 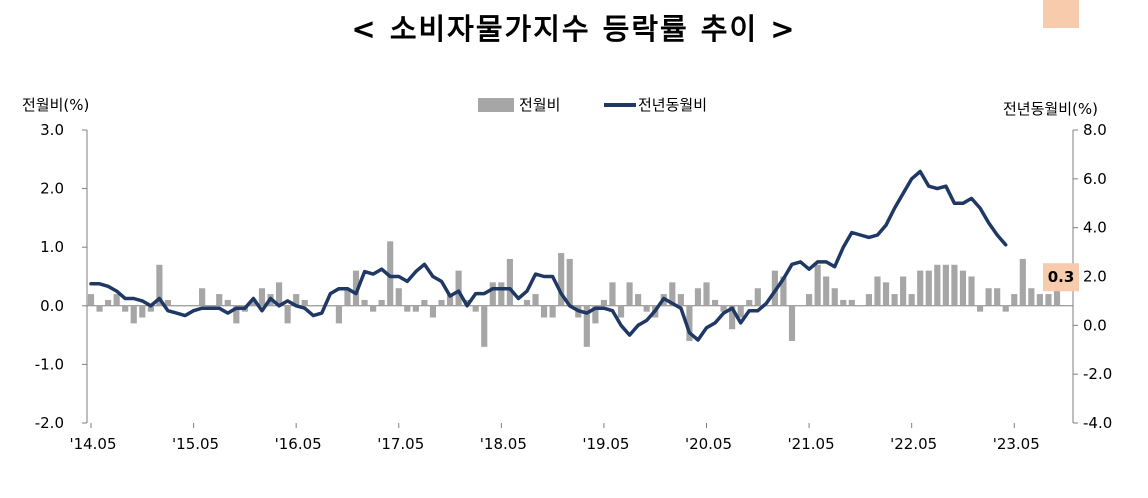 I want to click on mom-callout-label: 0.3, so click(x=1061, y=277).